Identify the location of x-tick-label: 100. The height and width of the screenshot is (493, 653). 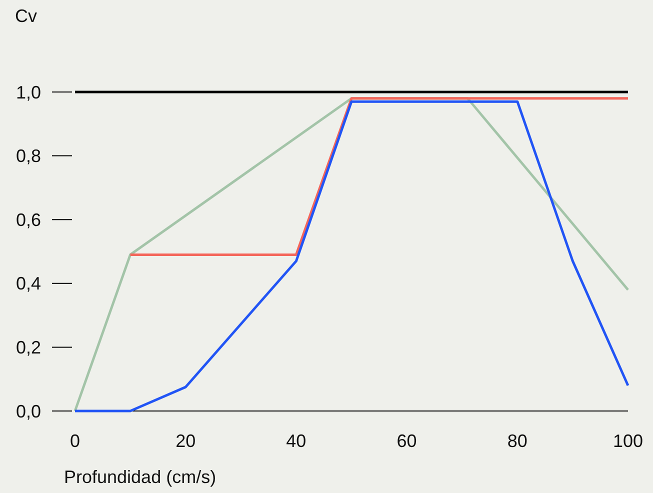
(628, 441).